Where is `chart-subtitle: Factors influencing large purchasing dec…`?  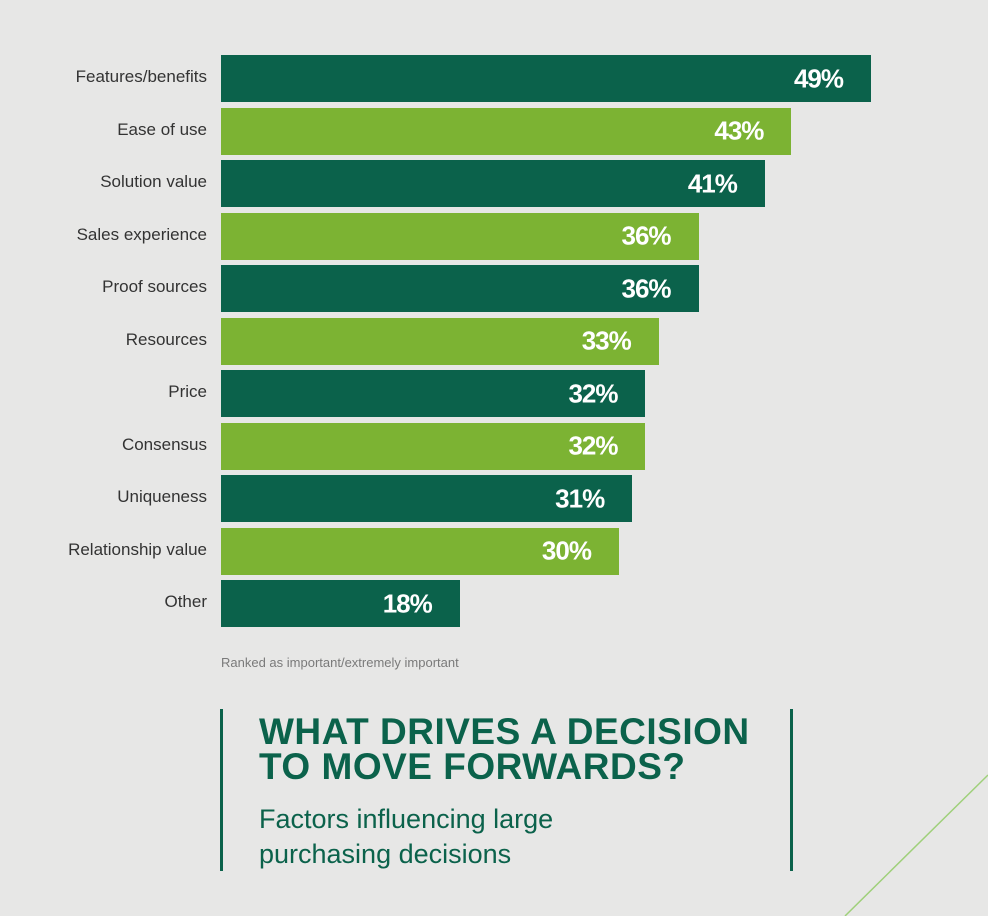
chart-subtitle: Factors influencing large purchasing dec… is located at coordinates (406, 836).